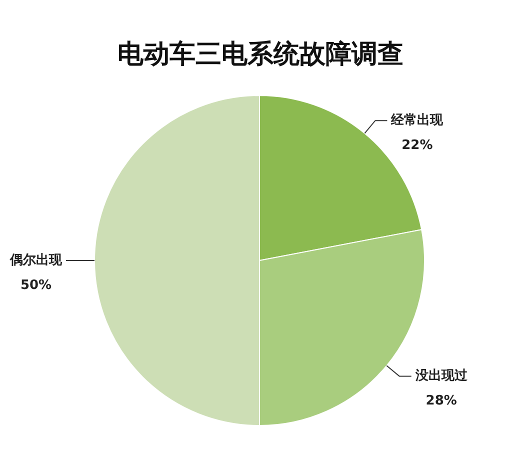  I want to click on slice-label: 没出现过, so click(441, 376).